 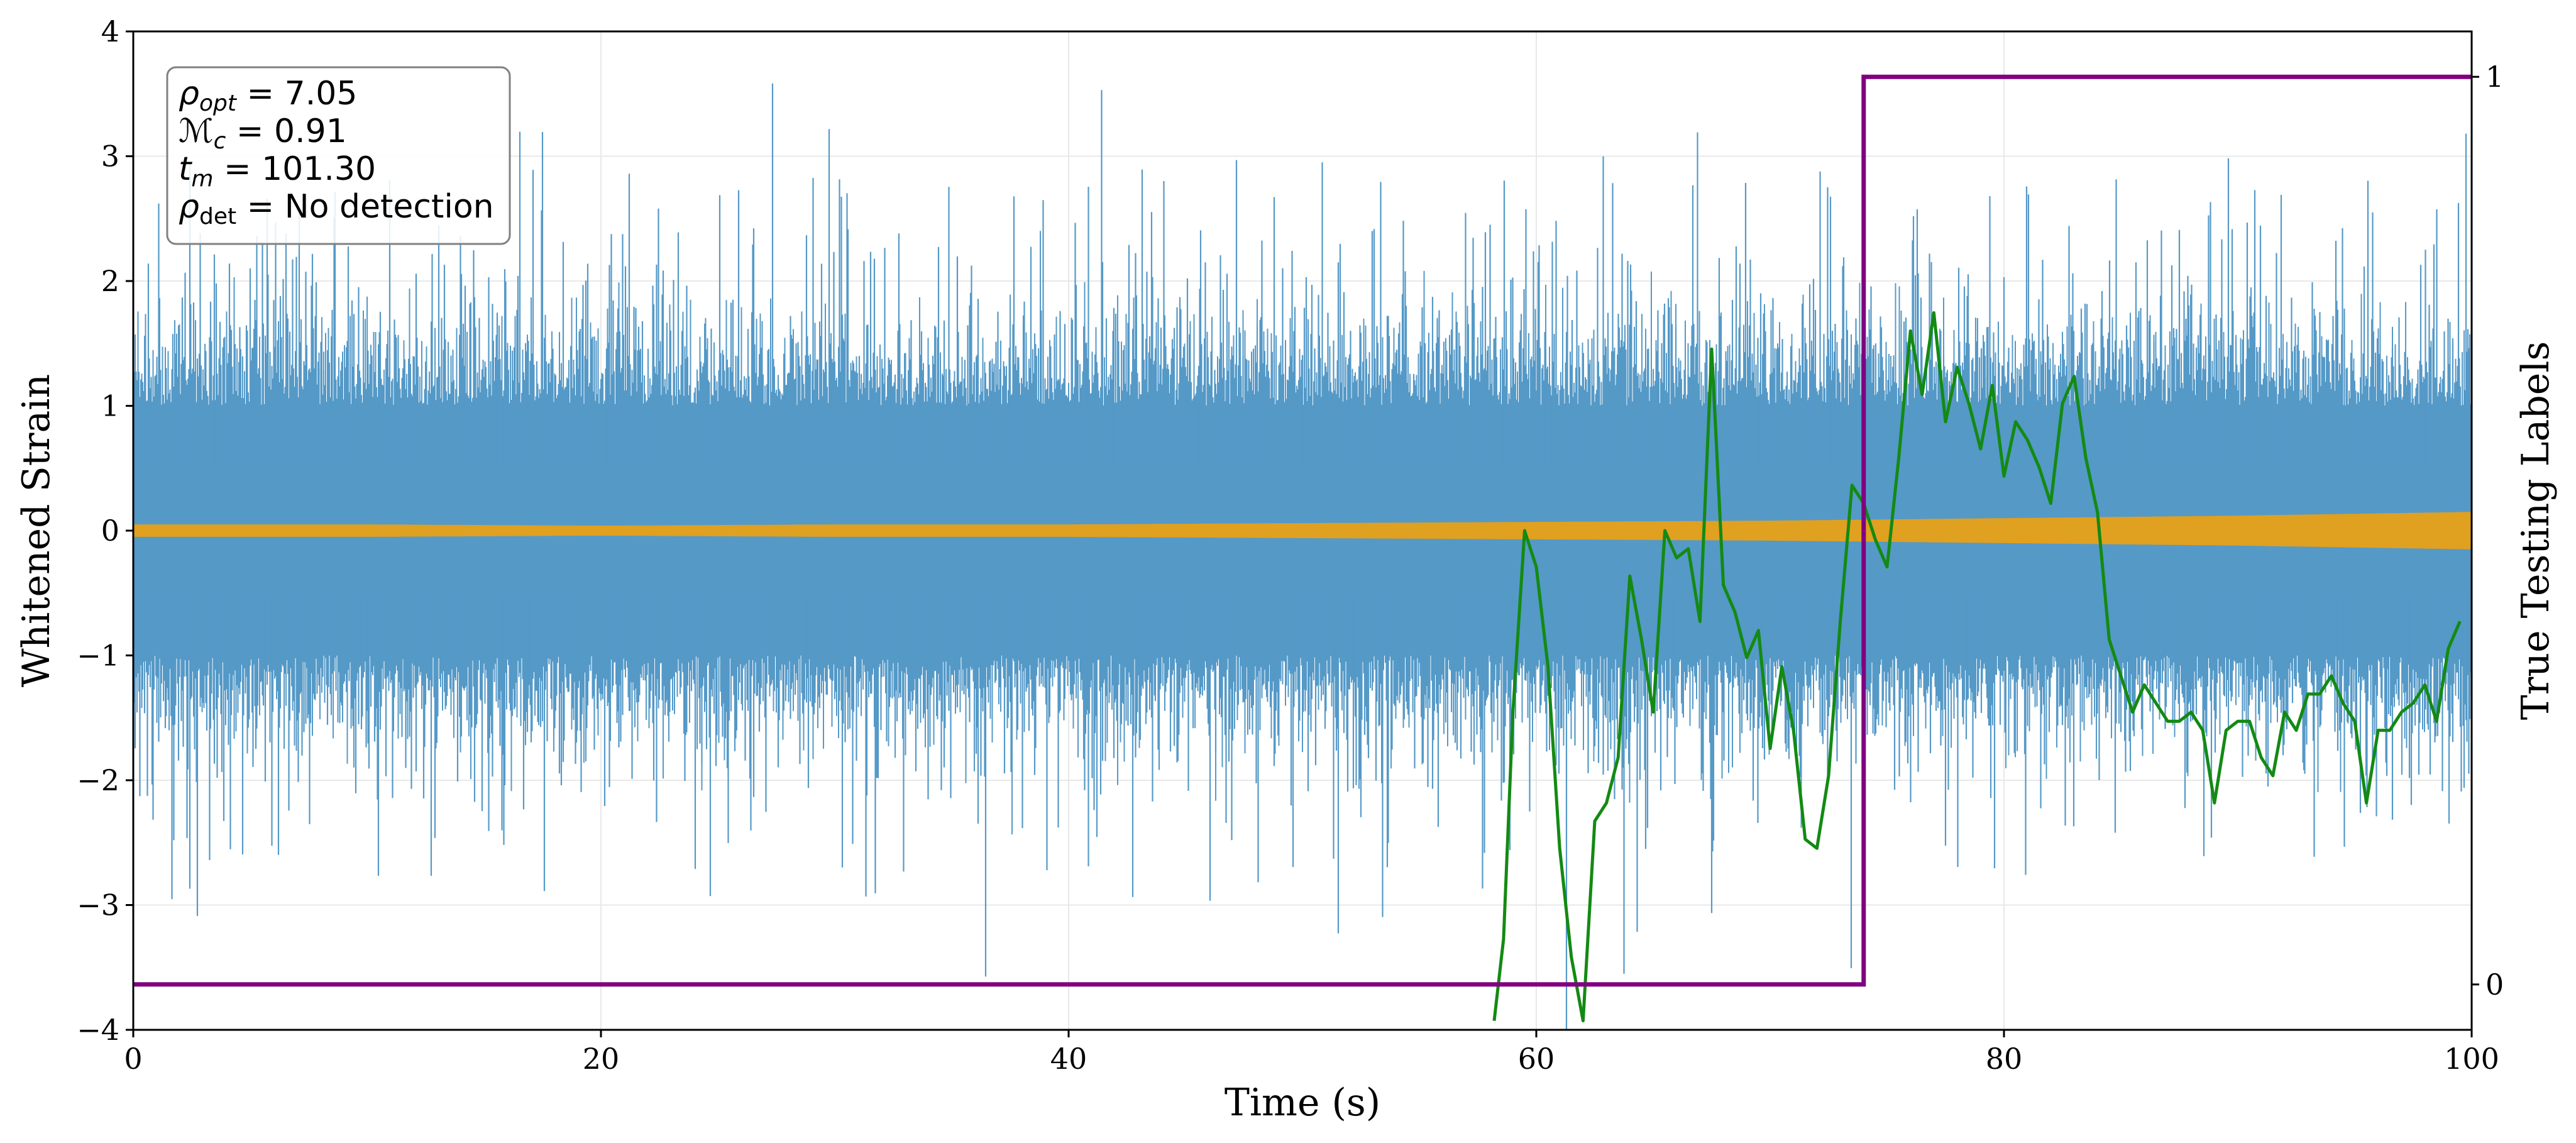 I want to click on y-tick-label: 2, so click(x=110, y=281).